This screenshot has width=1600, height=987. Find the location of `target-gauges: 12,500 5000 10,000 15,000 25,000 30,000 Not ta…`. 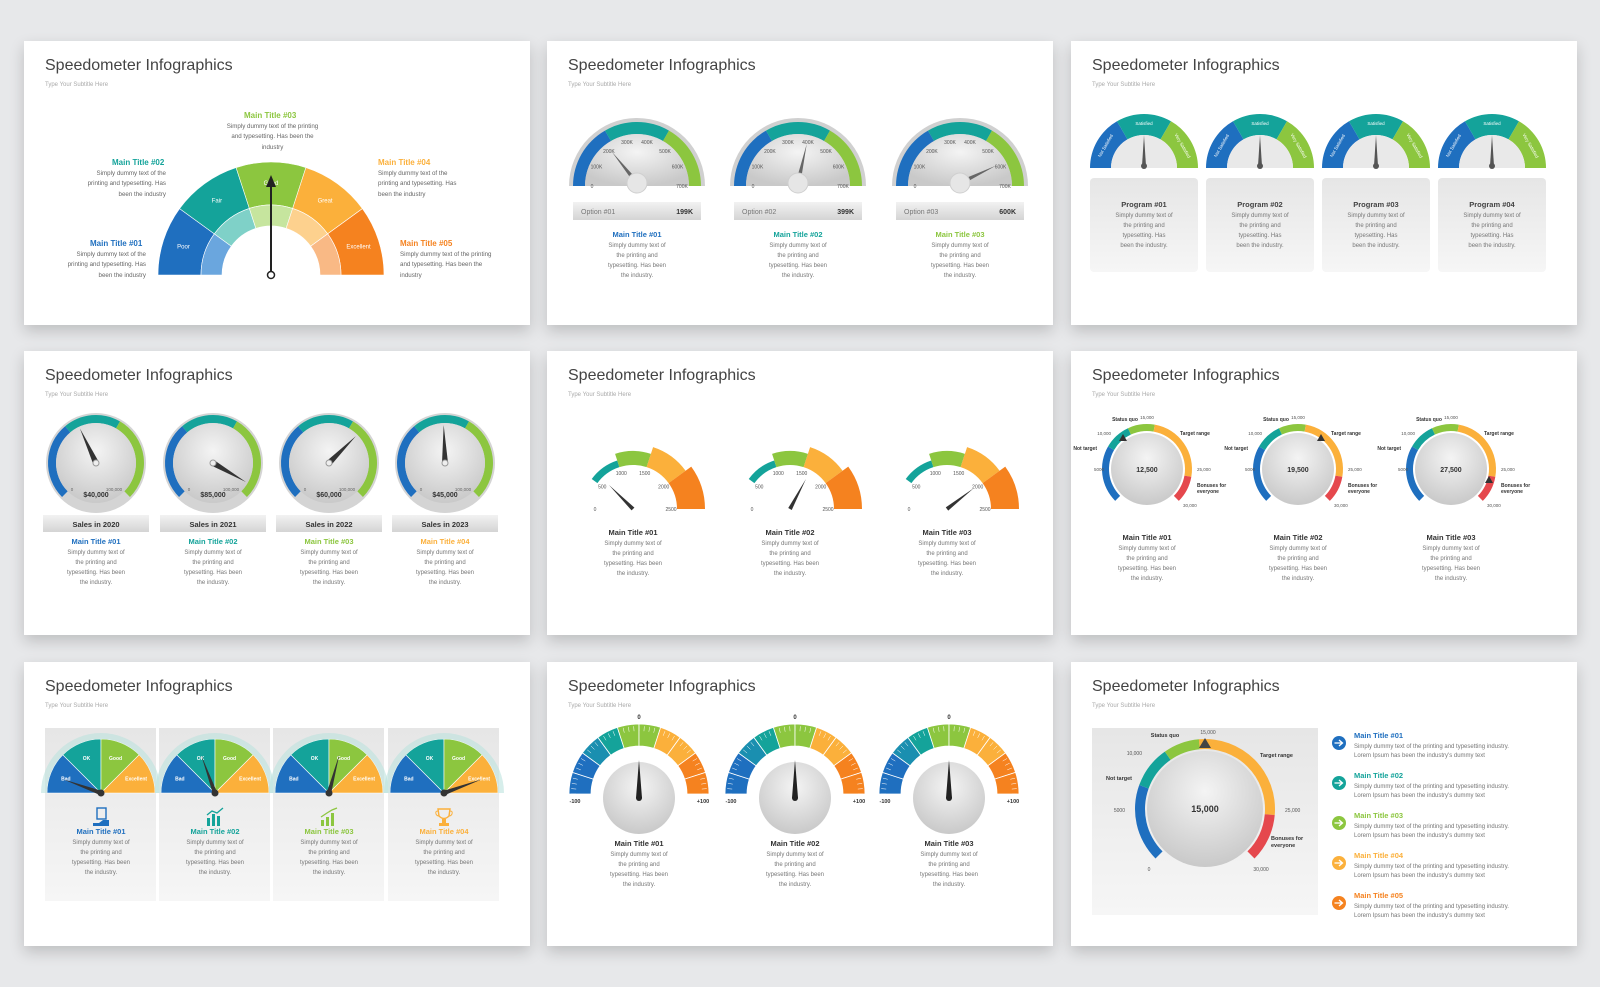

target-gauges: 12,500 5000 10,000 15,000 25,000 30,000 Not ta… is located at coordinates (1301, 498).